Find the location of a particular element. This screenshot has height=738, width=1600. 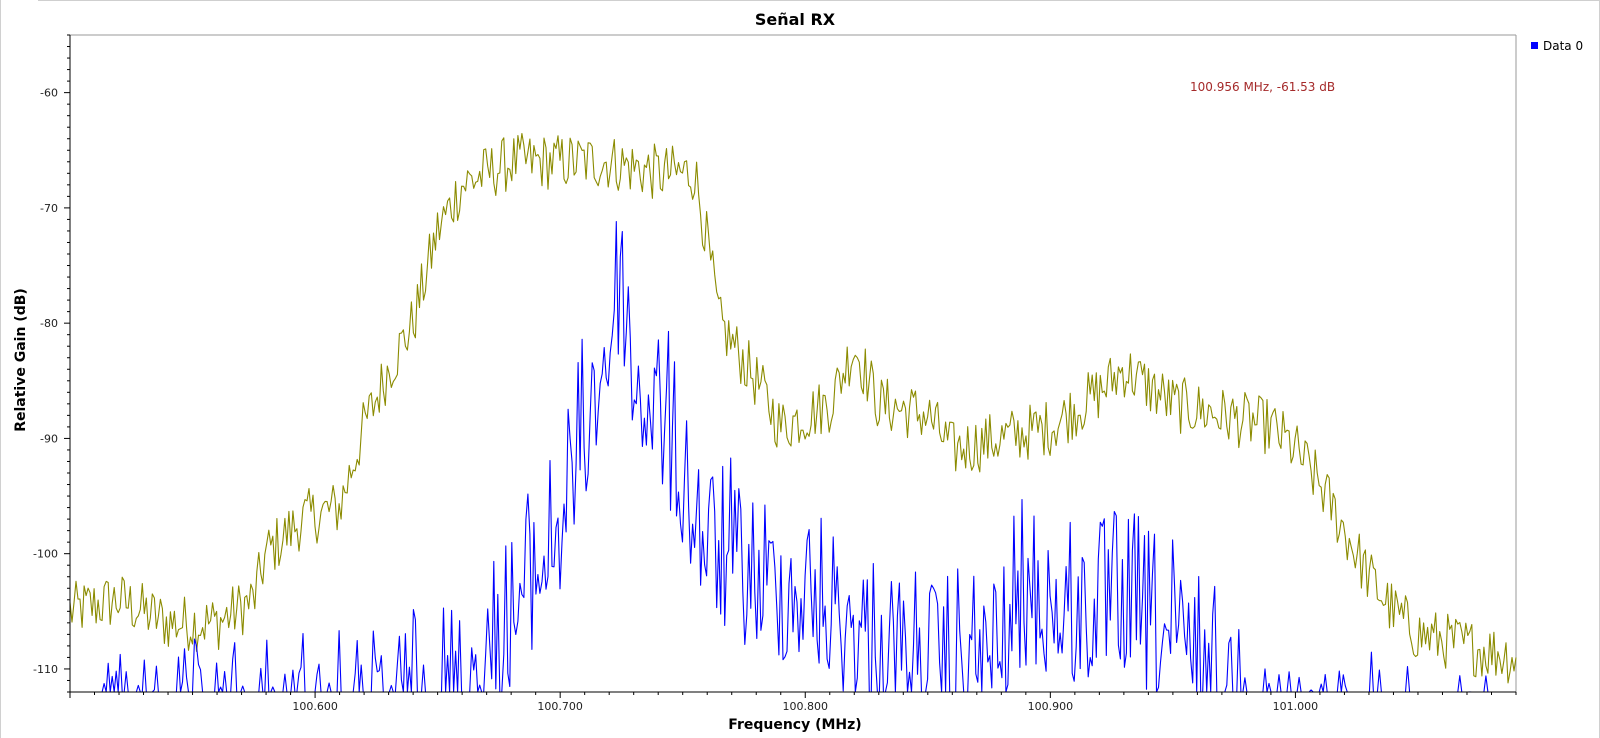

window-top-border is located at coordinates (819, 0).